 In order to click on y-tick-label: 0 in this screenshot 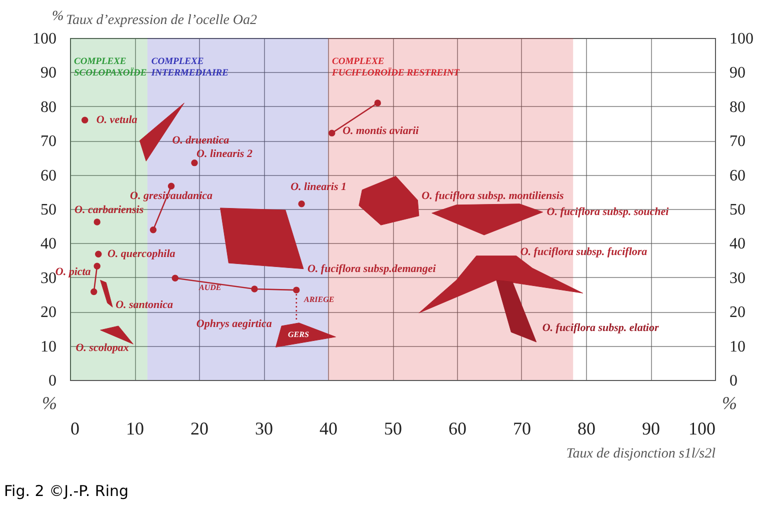, I will do `click(52, 381)`.